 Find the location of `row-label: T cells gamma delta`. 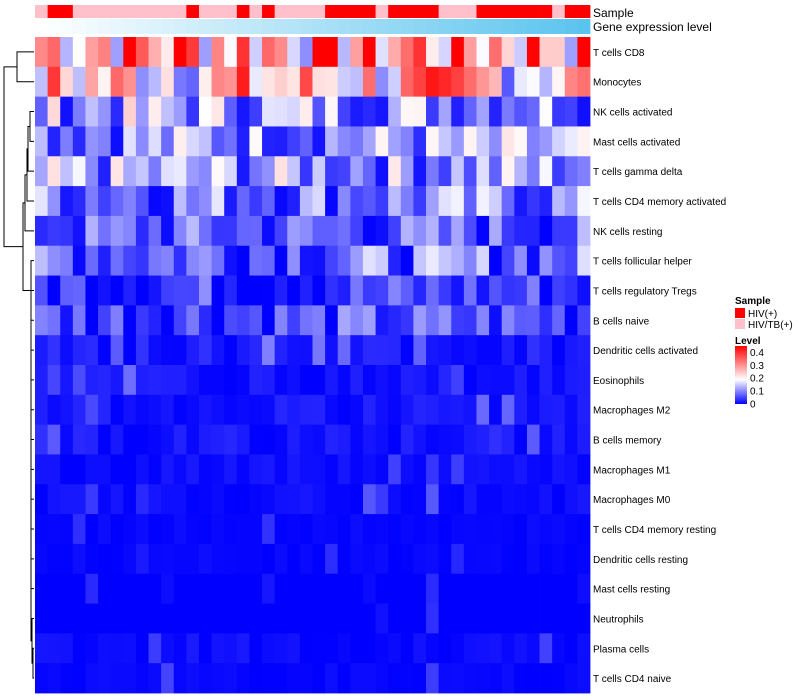

row-label: T cells gamma delta is located at coordinates (638, 172).